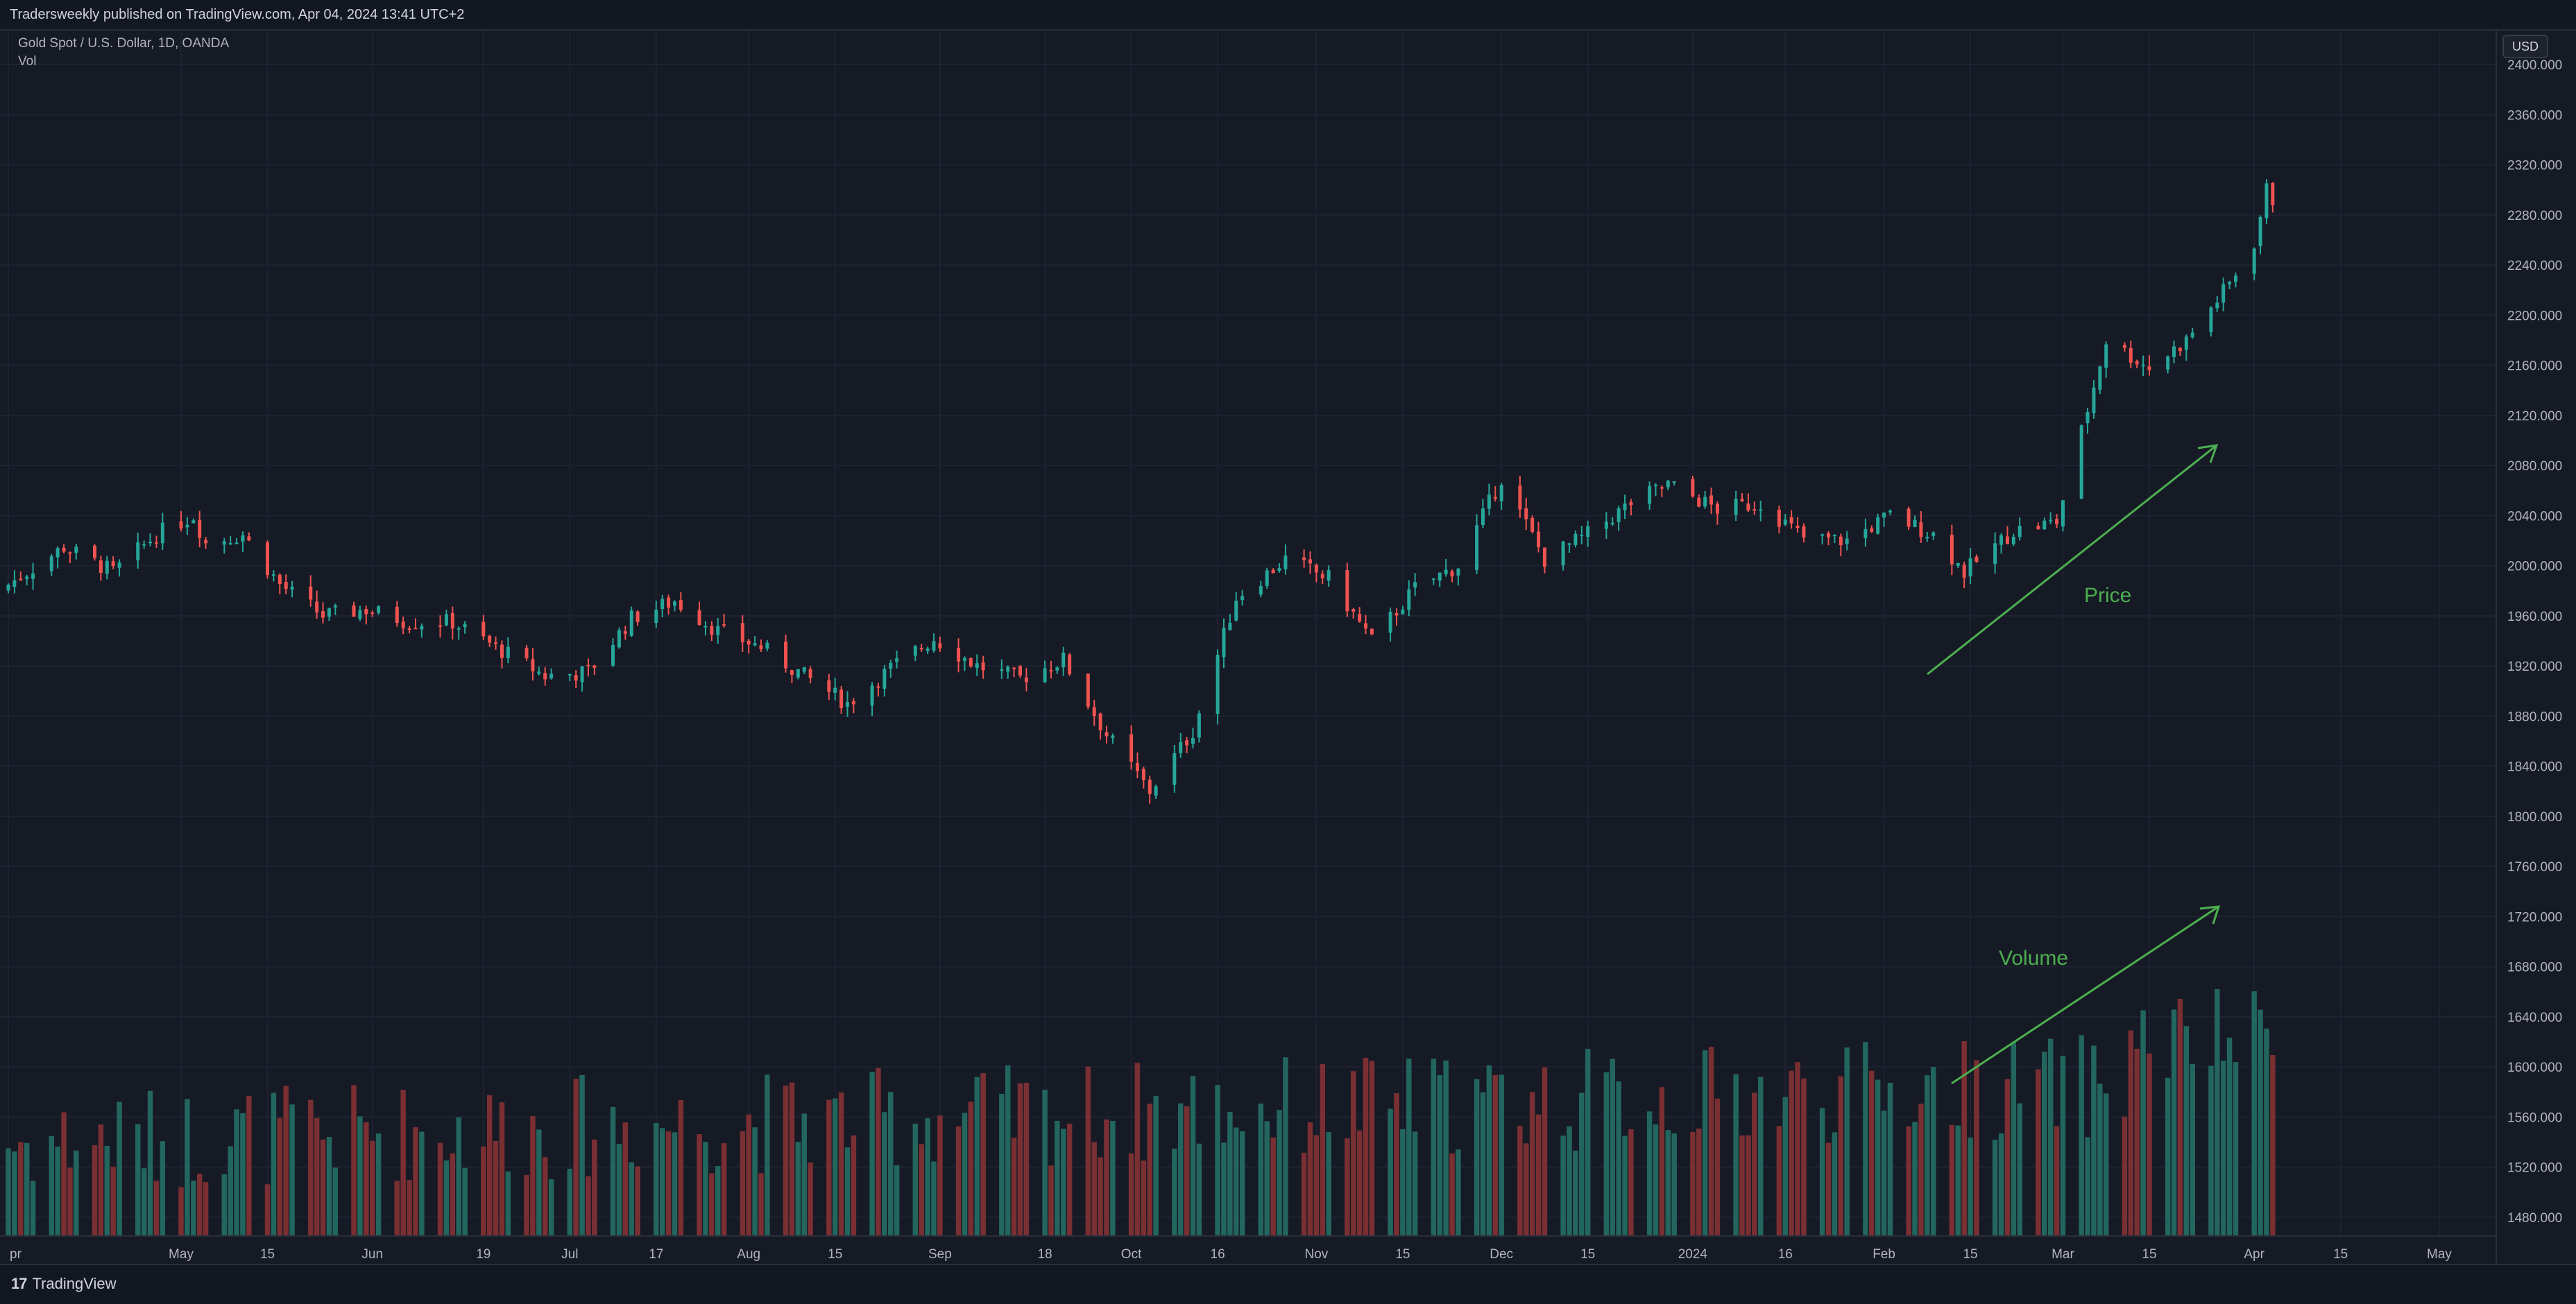 The image size is (2576, 1304). What do you see at coordinates (74, 1283) in the screenshot?
I see `brand-name: TradingView` at bounding box center [74, 1283].